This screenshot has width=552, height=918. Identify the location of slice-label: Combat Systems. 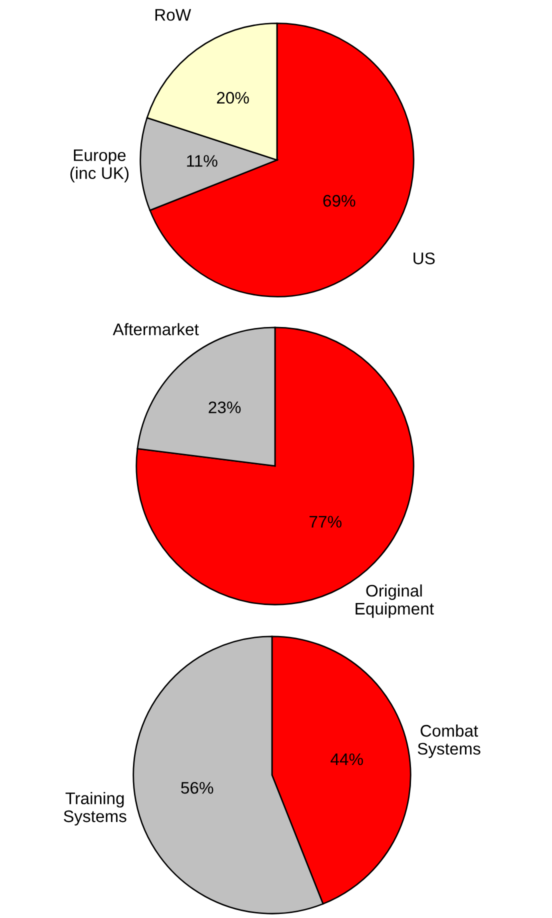
(449, 741).